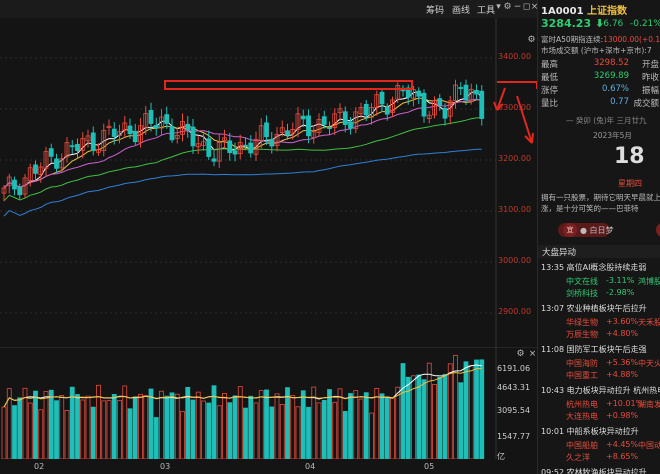  I want to click on row-value: 0.77, so click(619, 102).